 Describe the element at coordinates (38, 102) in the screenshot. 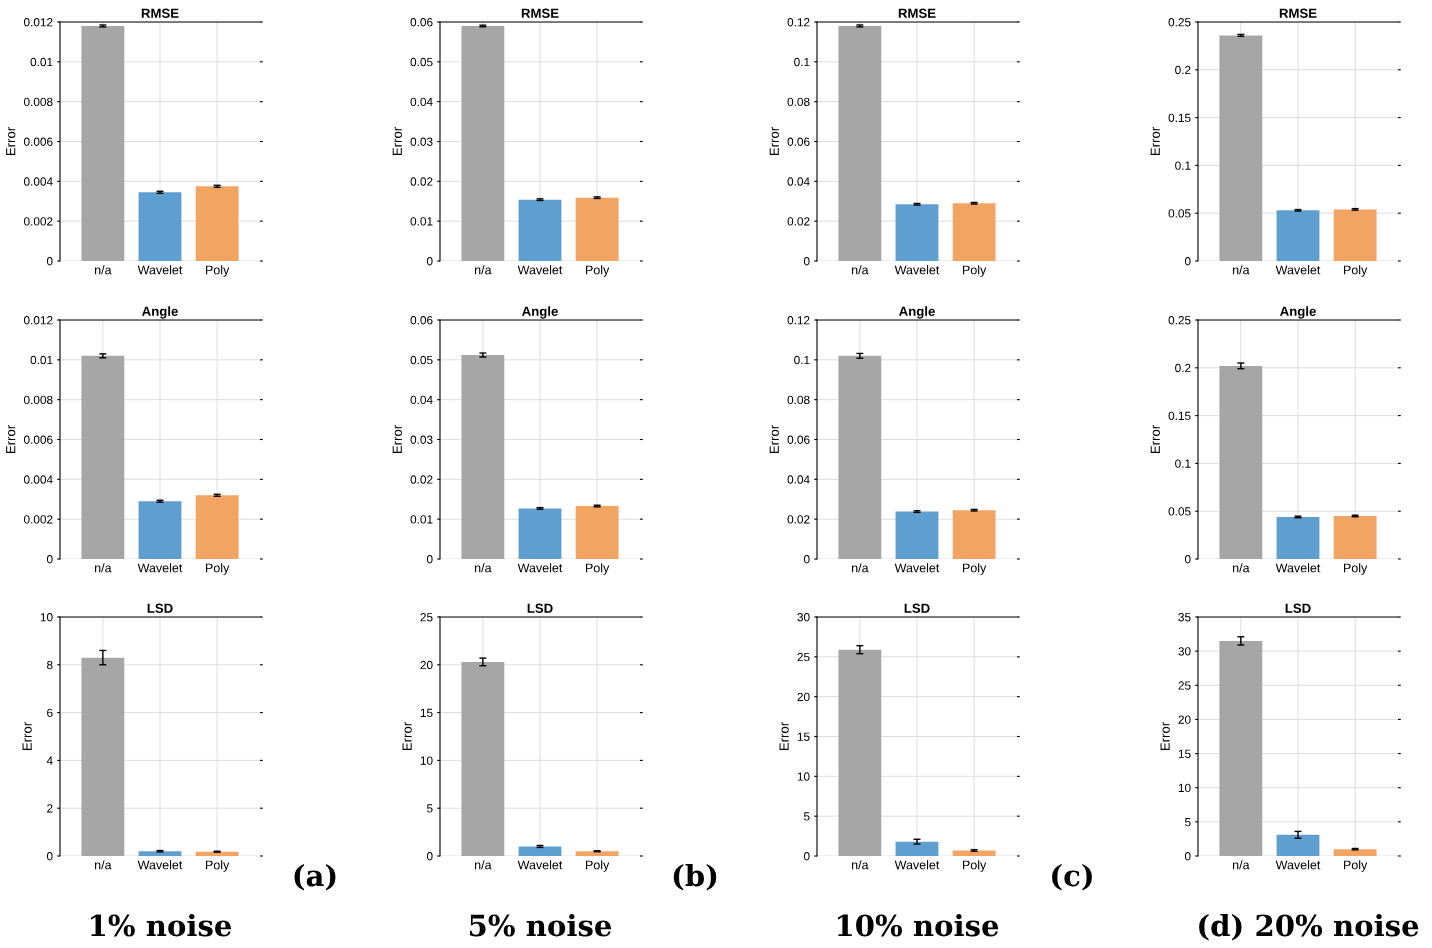

I see `y-tick-label: 0.008` at that location.